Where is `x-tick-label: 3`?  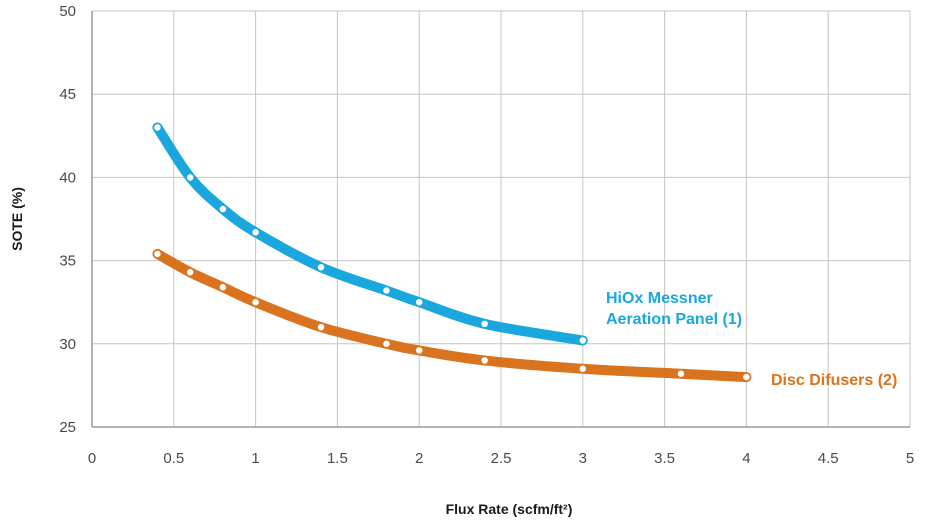 x-tick-label: 3 is located at coordinates (583, 458).